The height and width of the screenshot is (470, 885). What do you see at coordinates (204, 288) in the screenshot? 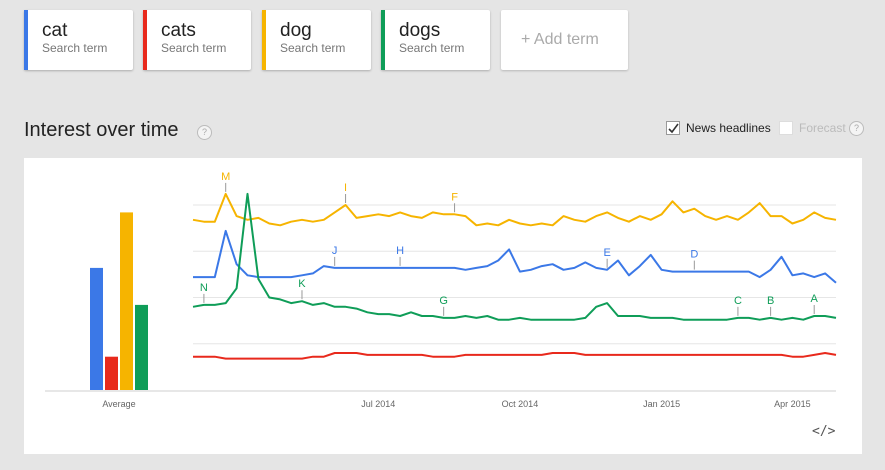
I see `annotation-N: N` at bounding box center [204, 288].